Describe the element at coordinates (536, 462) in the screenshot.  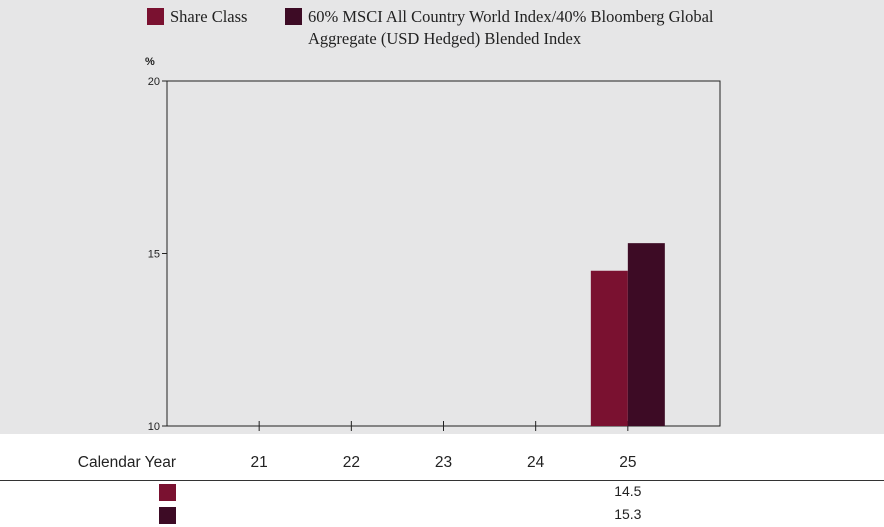
I see `table-year-24: 24` at that location.